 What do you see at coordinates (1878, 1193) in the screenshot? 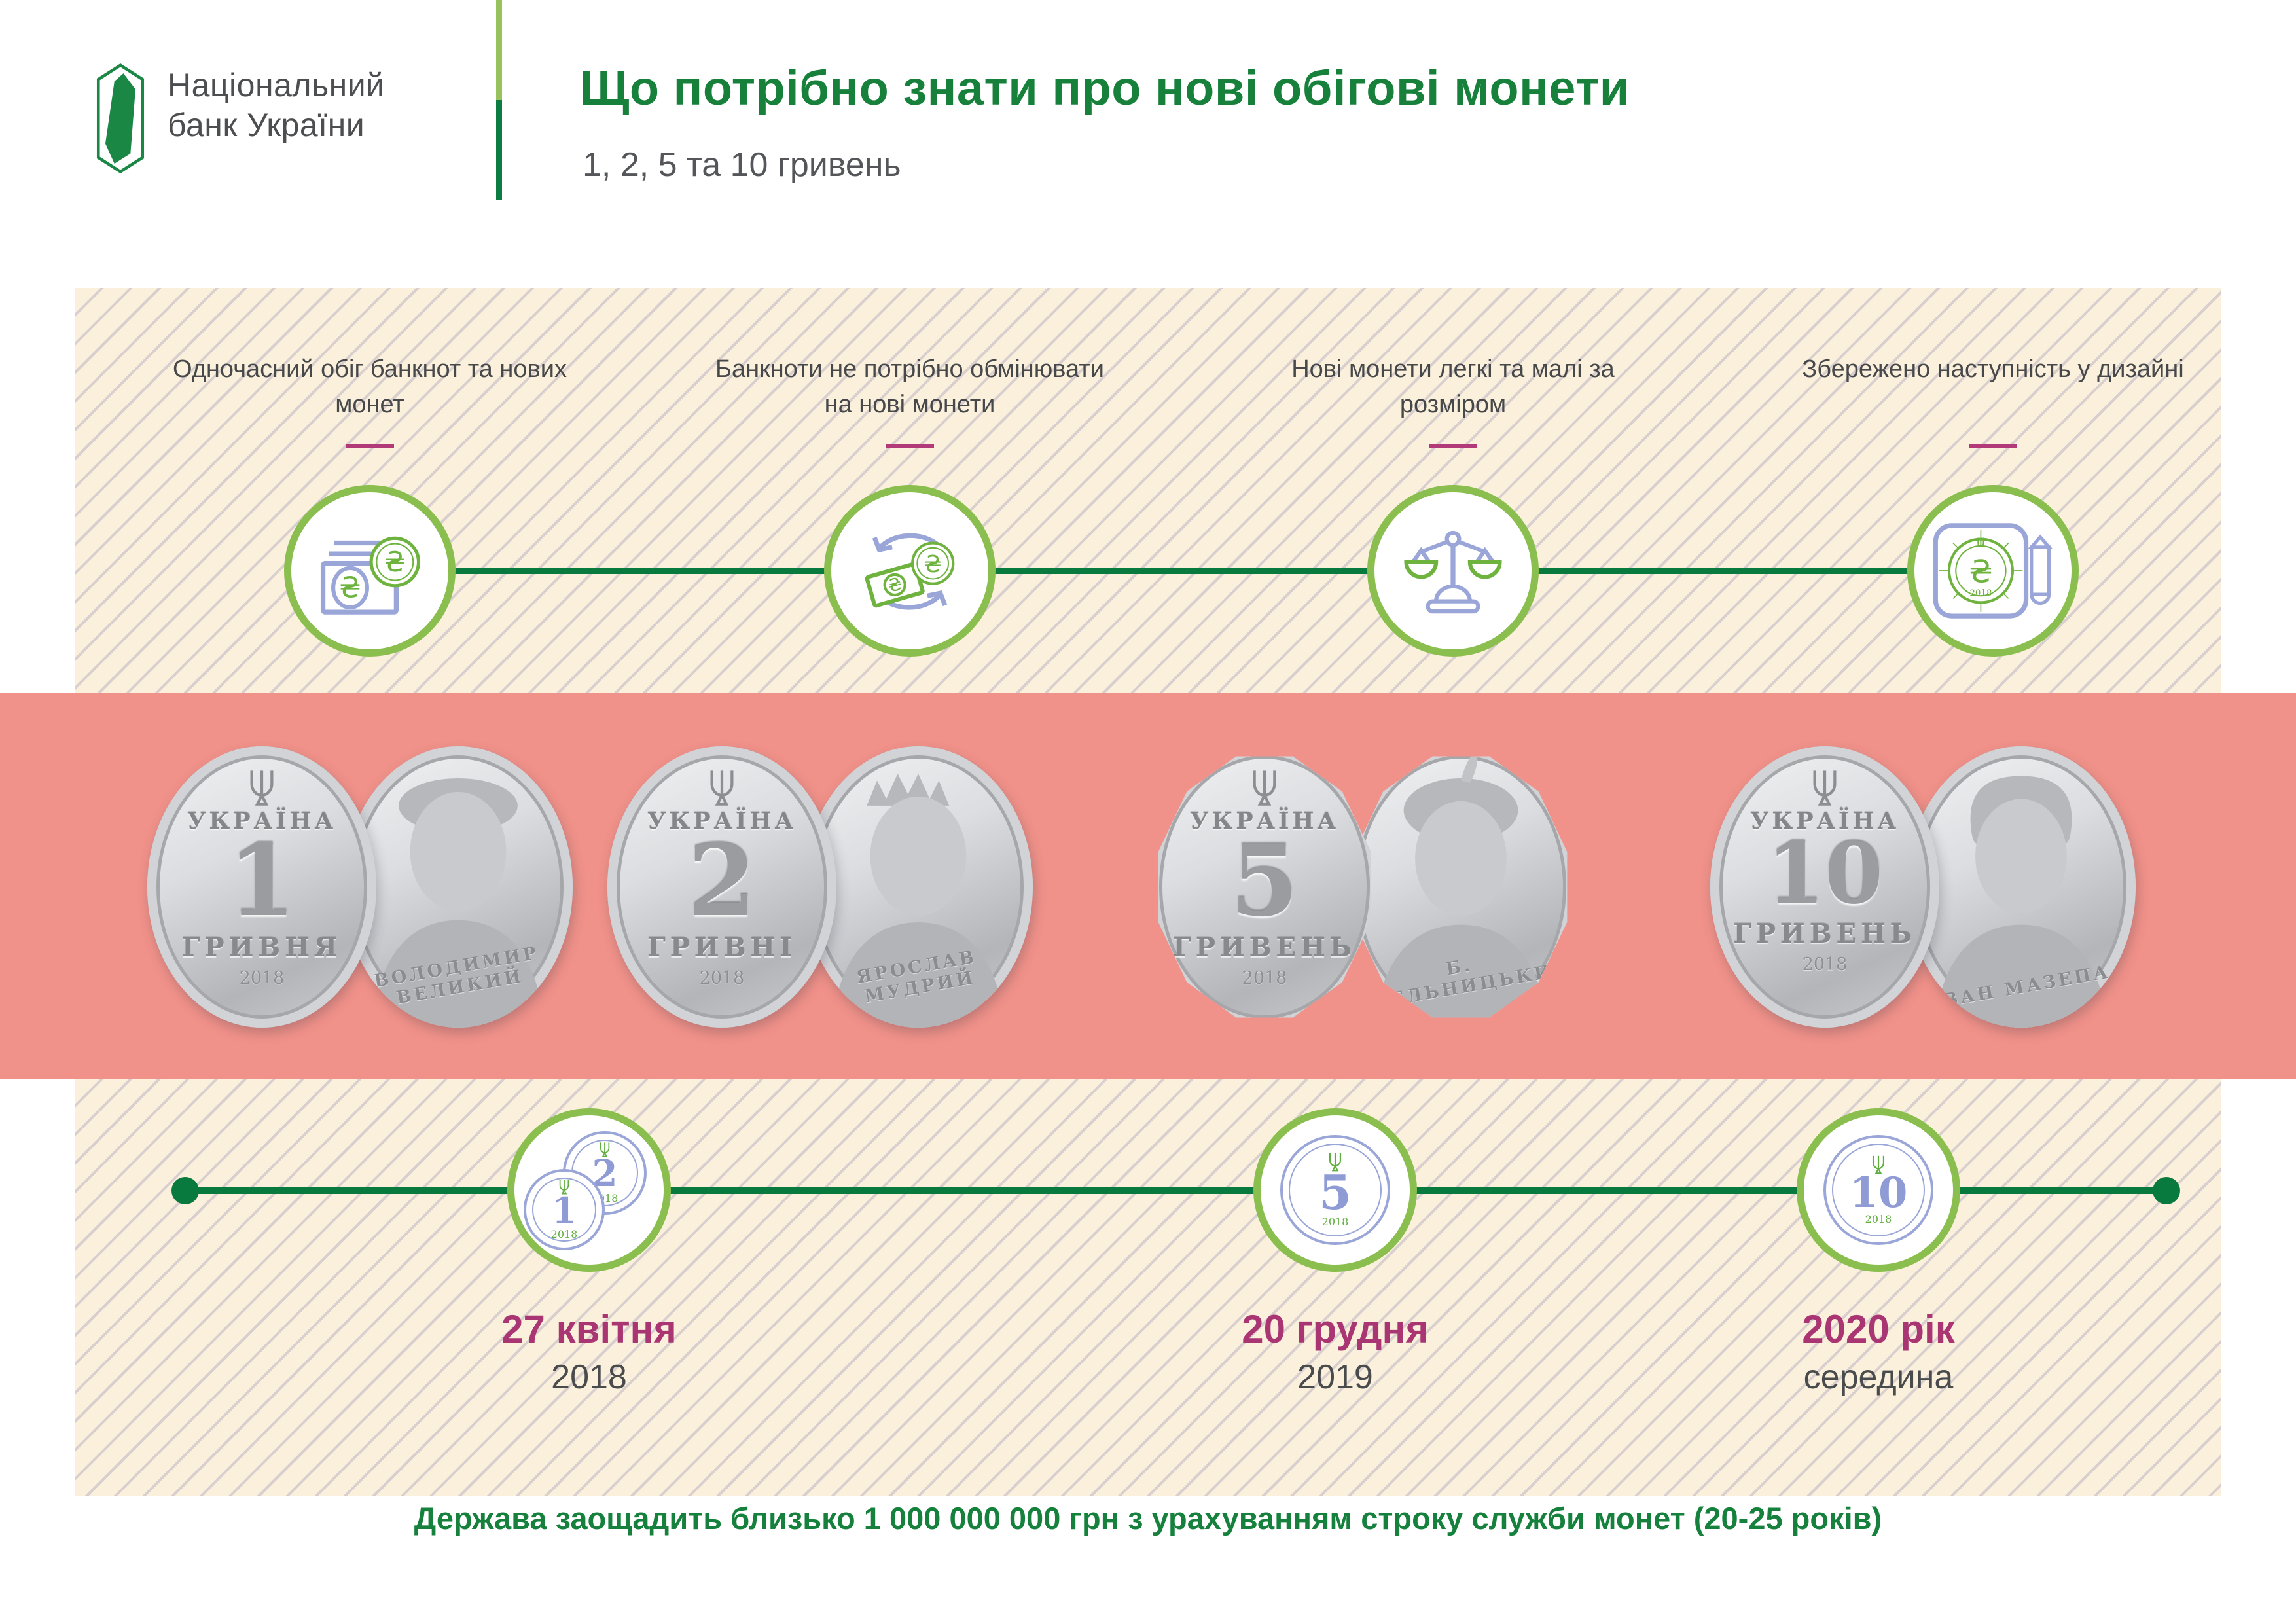
I see `mini-coin-value: 10` at bounding box center [1878, 1193].